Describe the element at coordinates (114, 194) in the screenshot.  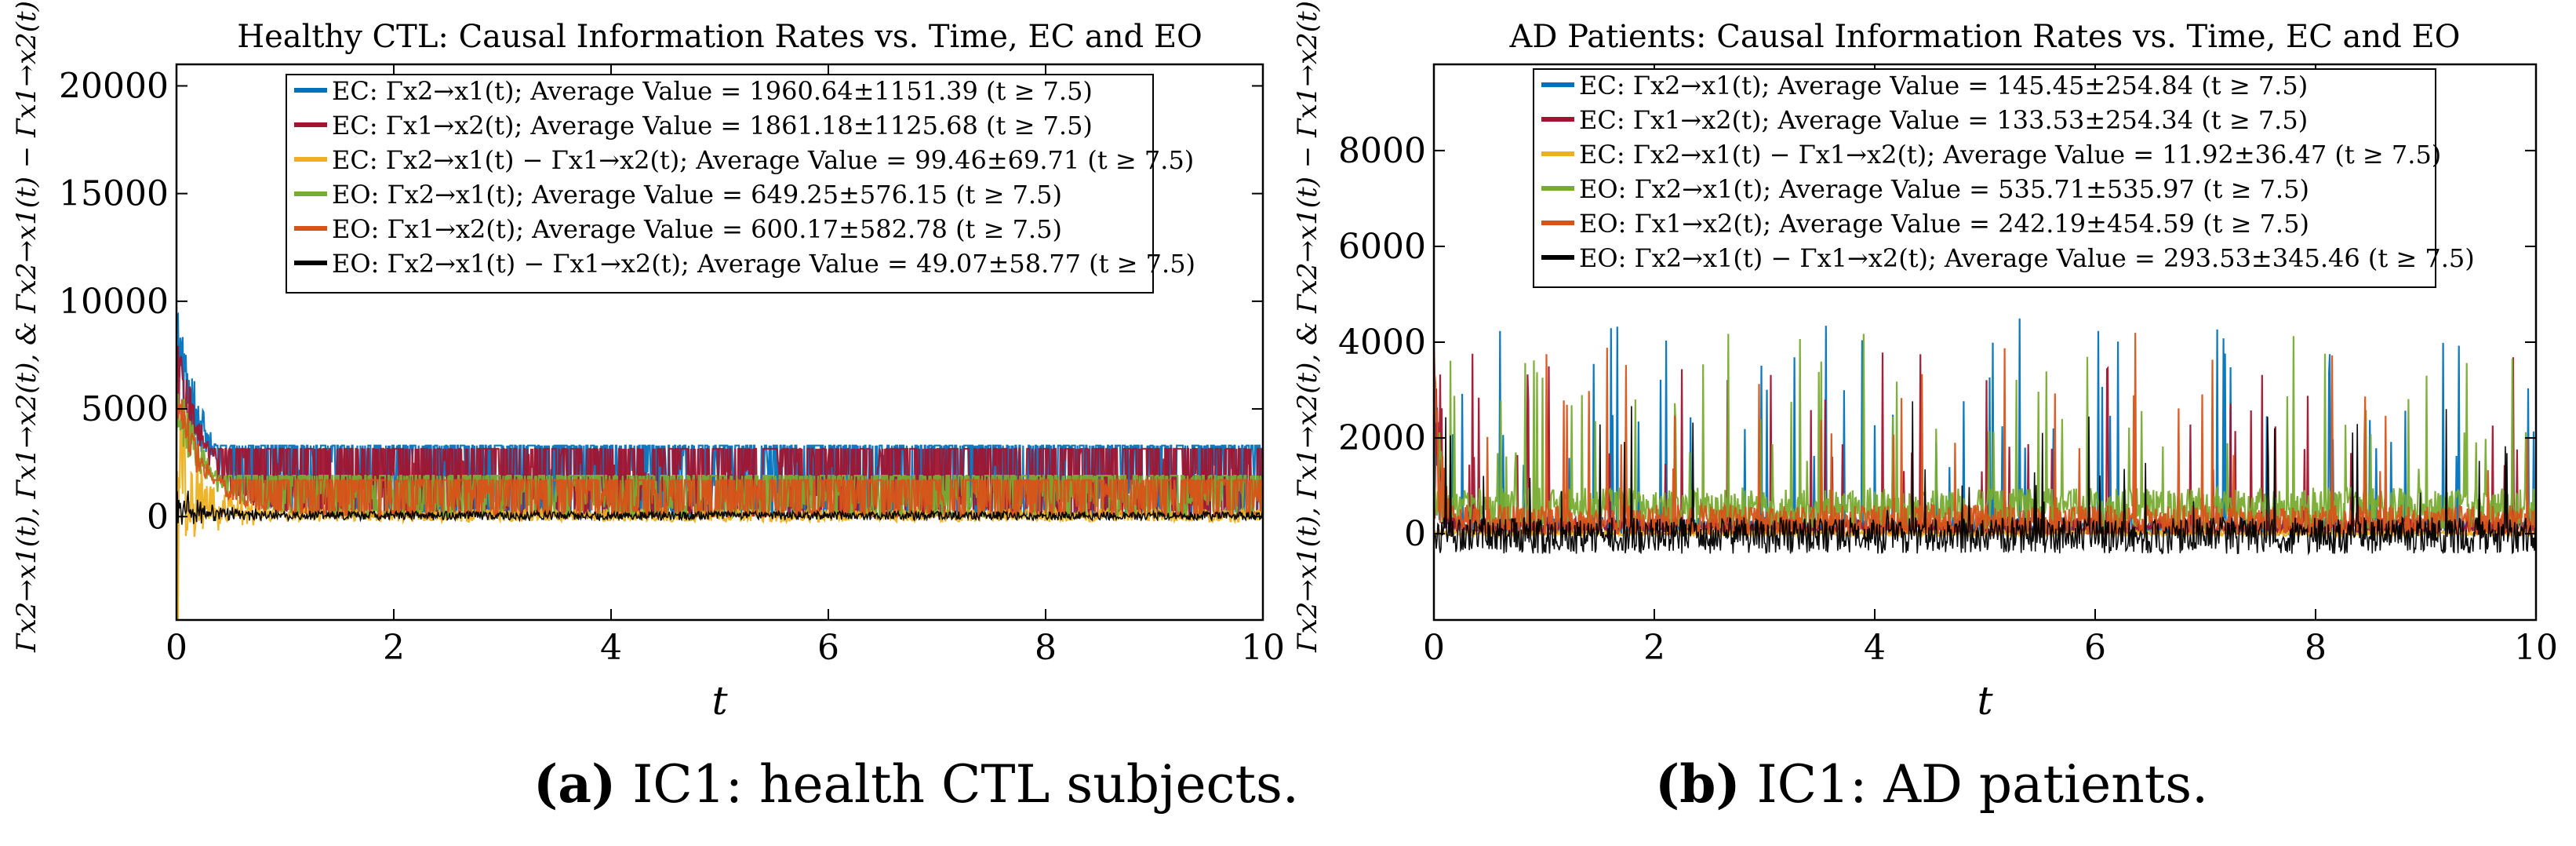
I see `y-tick-label: 15000` at that location.